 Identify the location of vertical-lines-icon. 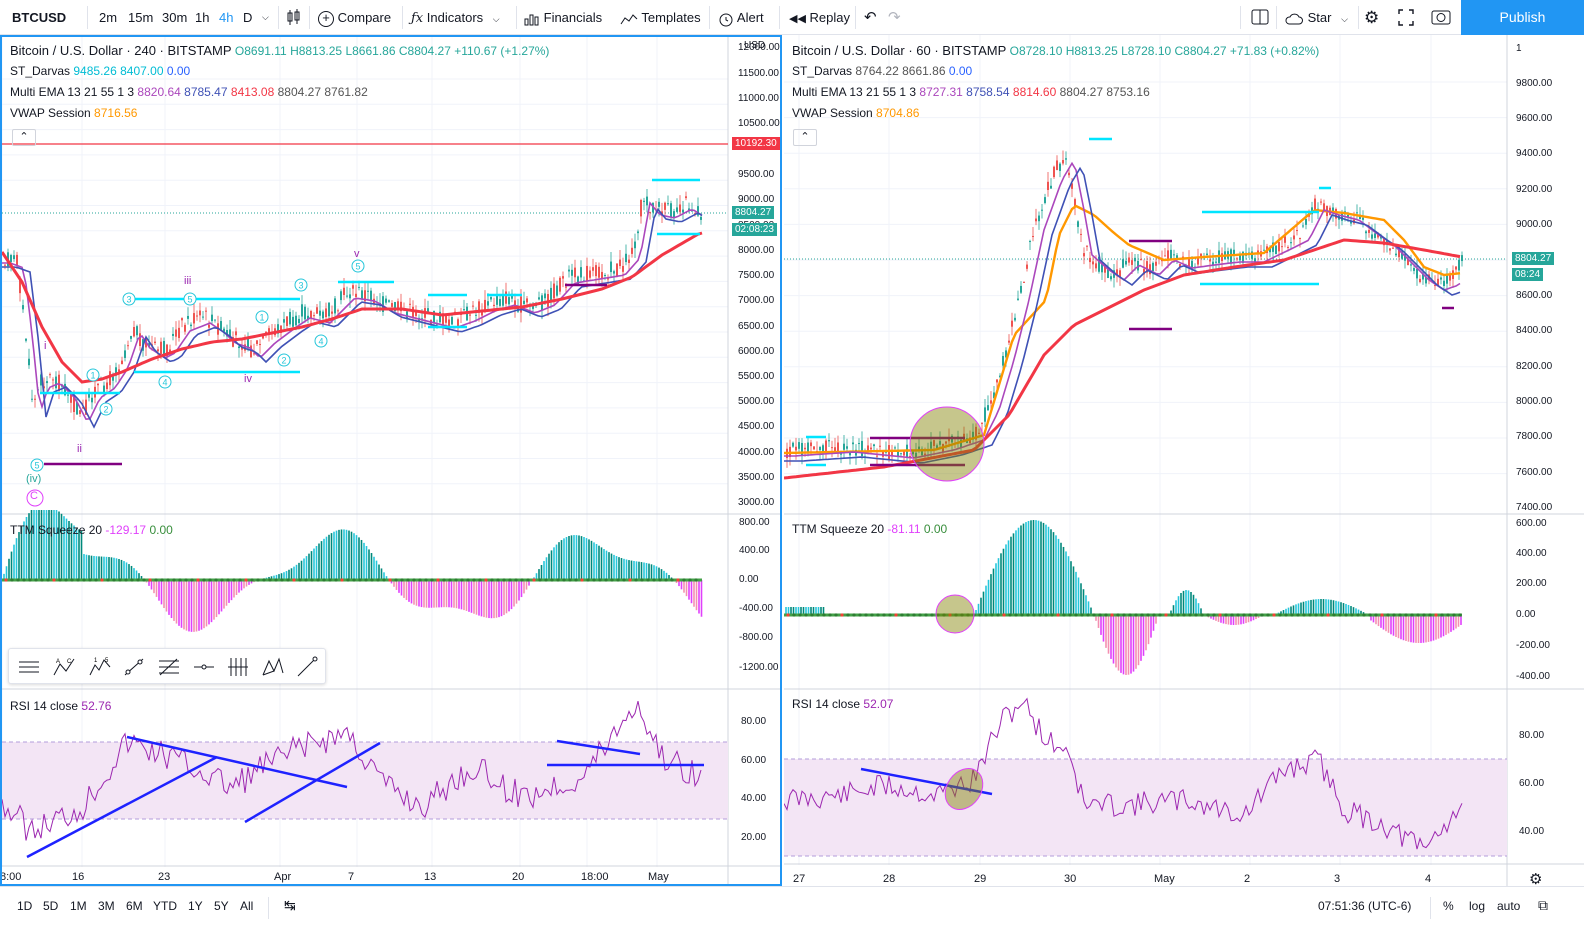
(238, 667).